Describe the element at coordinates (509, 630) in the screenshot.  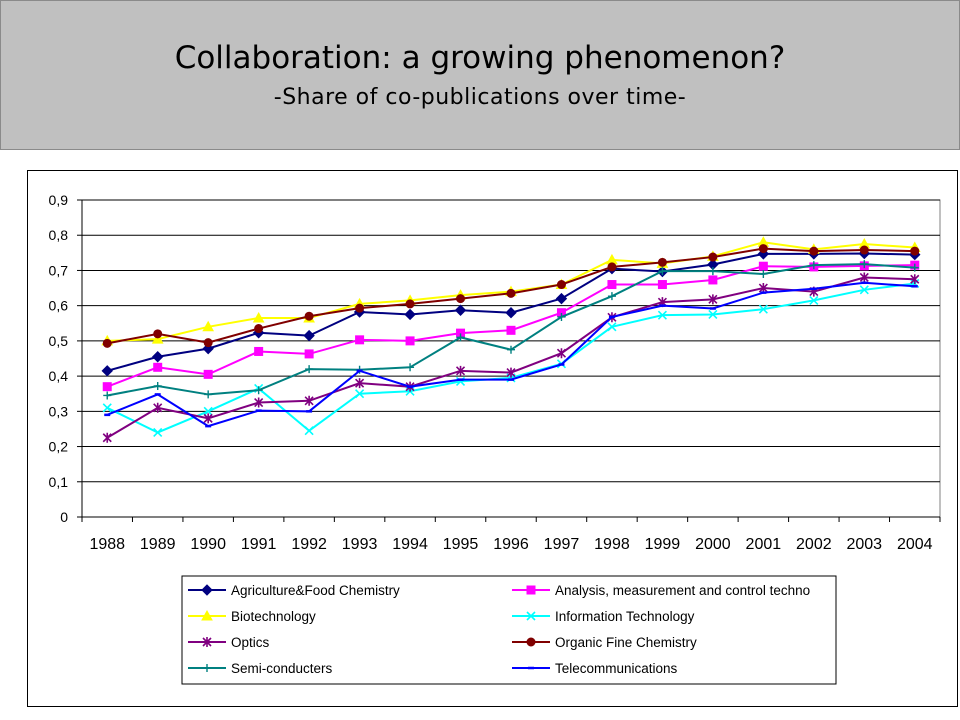
I see `legend-box` at that location.